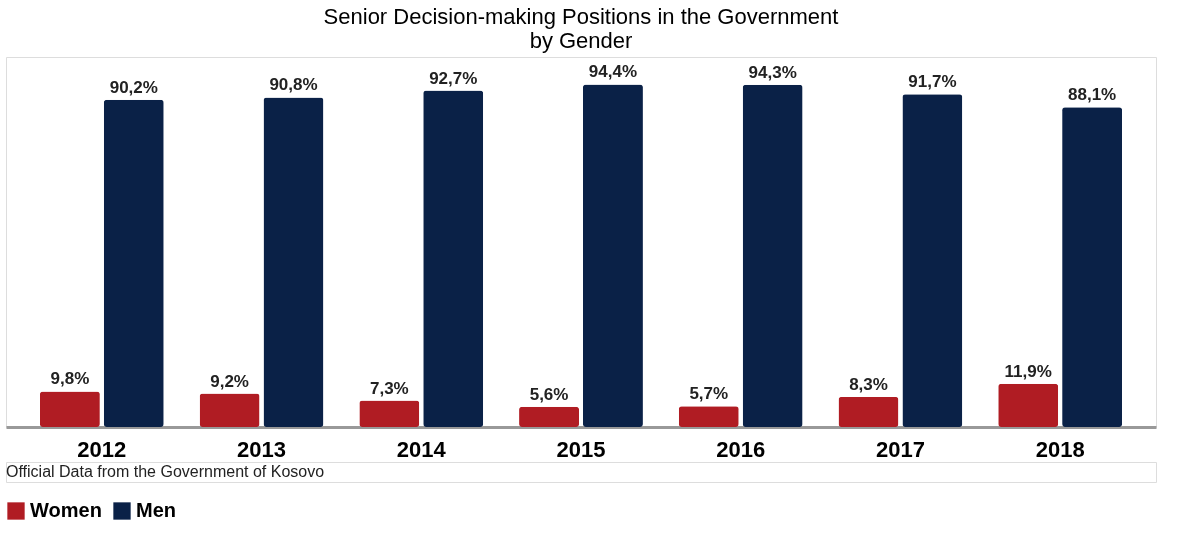  What do you see at coordinates (1028, 371) in the screenshot?
I see `data-label: 11,9%` at bounding box center [1028, 371].